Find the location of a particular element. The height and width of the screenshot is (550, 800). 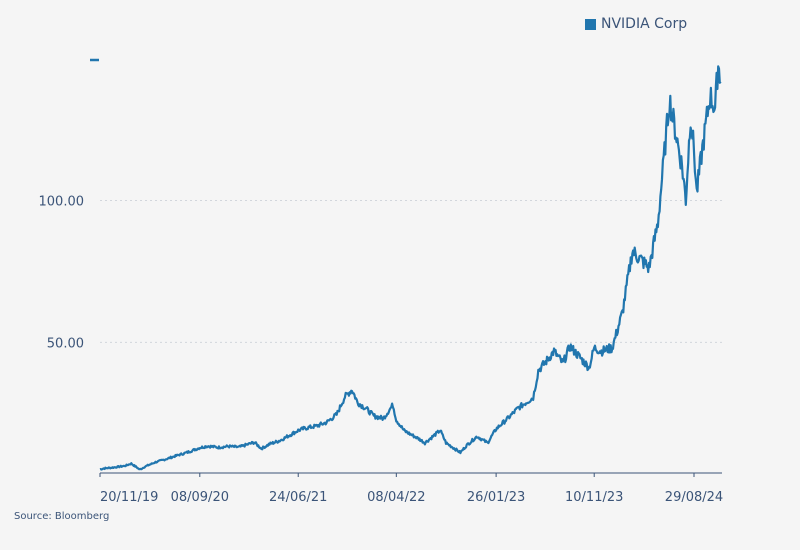

x-tick-label-2: 24/06/21 is located at coordinates (298, 497).